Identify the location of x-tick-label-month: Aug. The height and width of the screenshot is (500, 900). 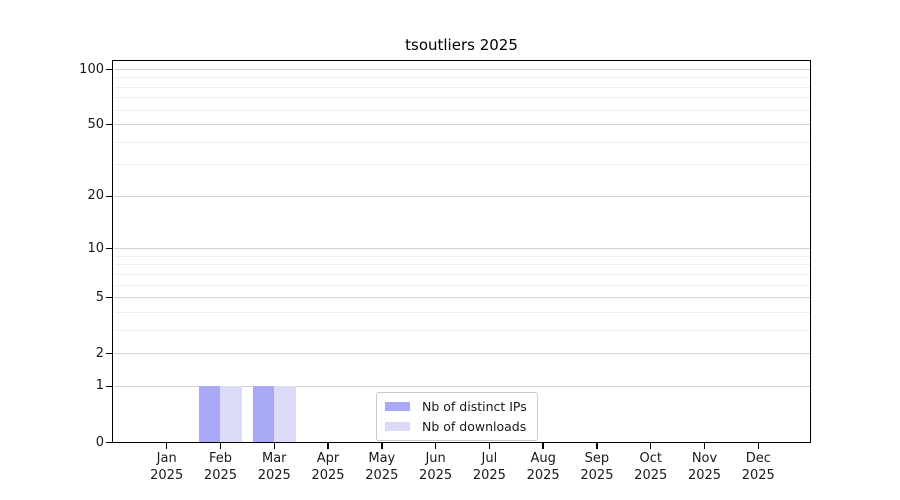
(543, 458).